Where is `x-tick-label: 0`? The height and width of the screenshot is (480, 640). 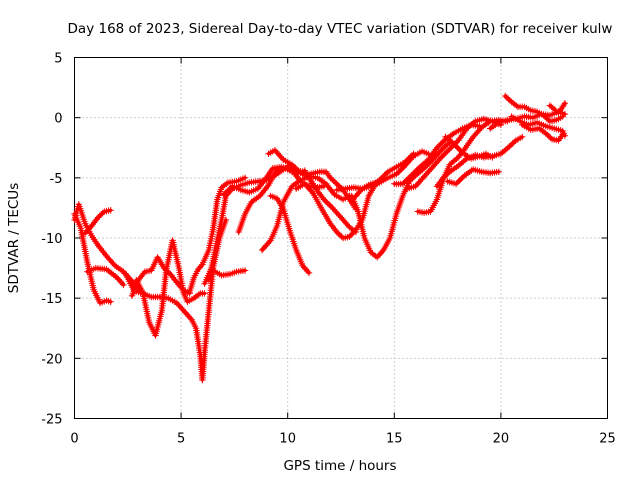 x-tick-label: 0 is located at coordinates (74, 439).